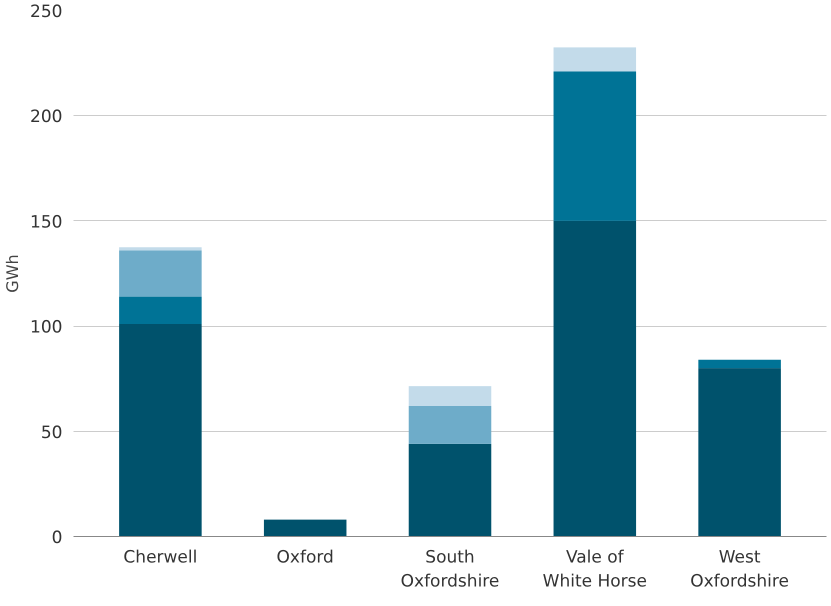 This screenshot has width=831, height=606. I want to click on x-tick-label: South Oxfordshire, so click(450, 570).